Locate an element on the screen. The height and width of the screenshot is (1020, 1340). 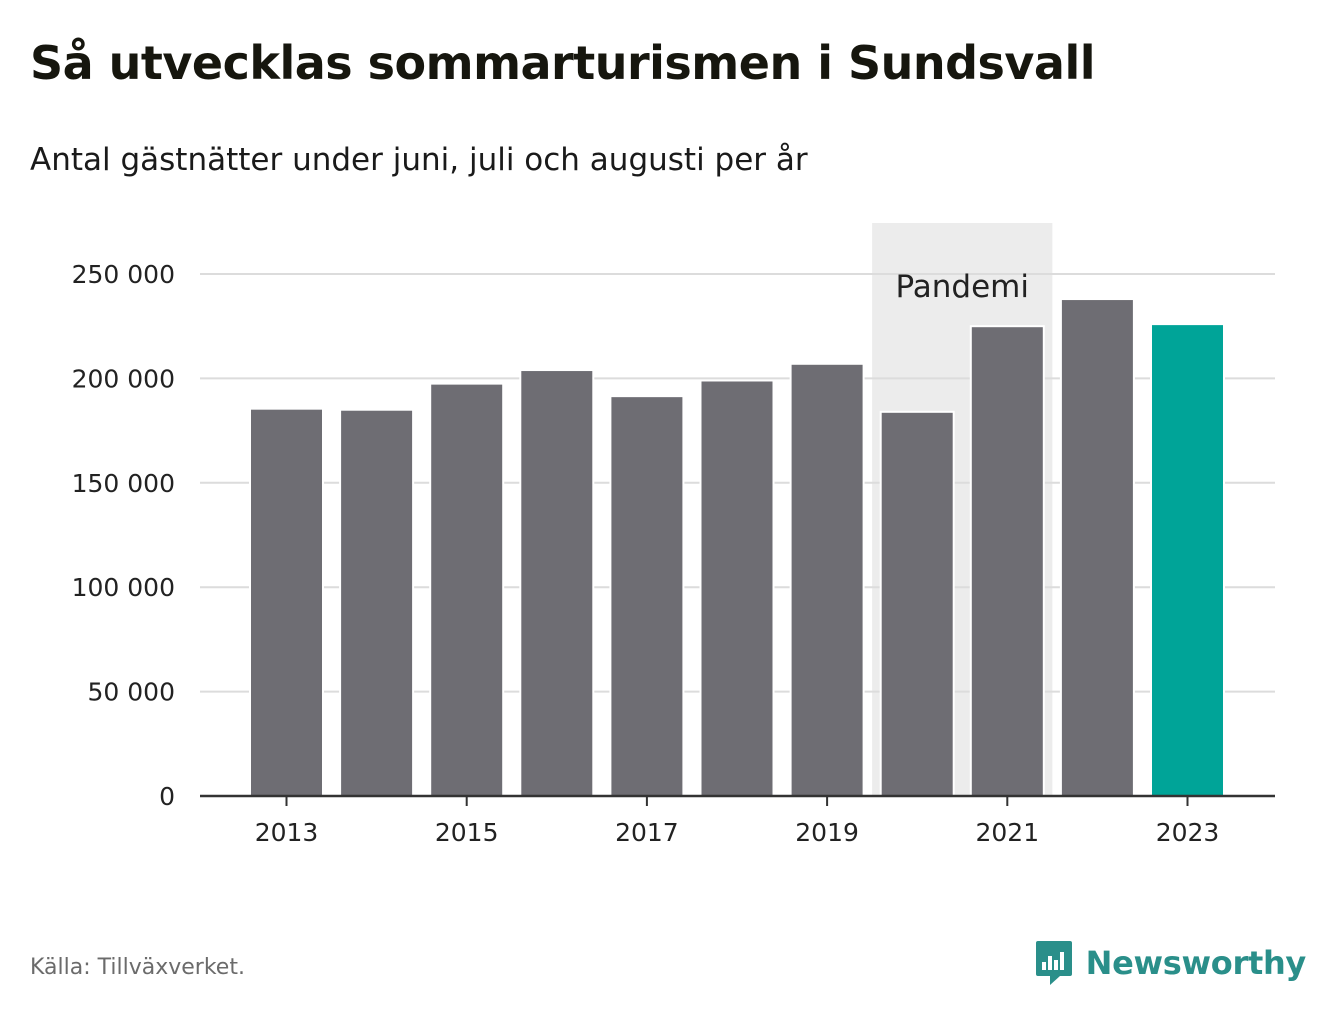
bar-2014 is located at coordinates (377, 602).